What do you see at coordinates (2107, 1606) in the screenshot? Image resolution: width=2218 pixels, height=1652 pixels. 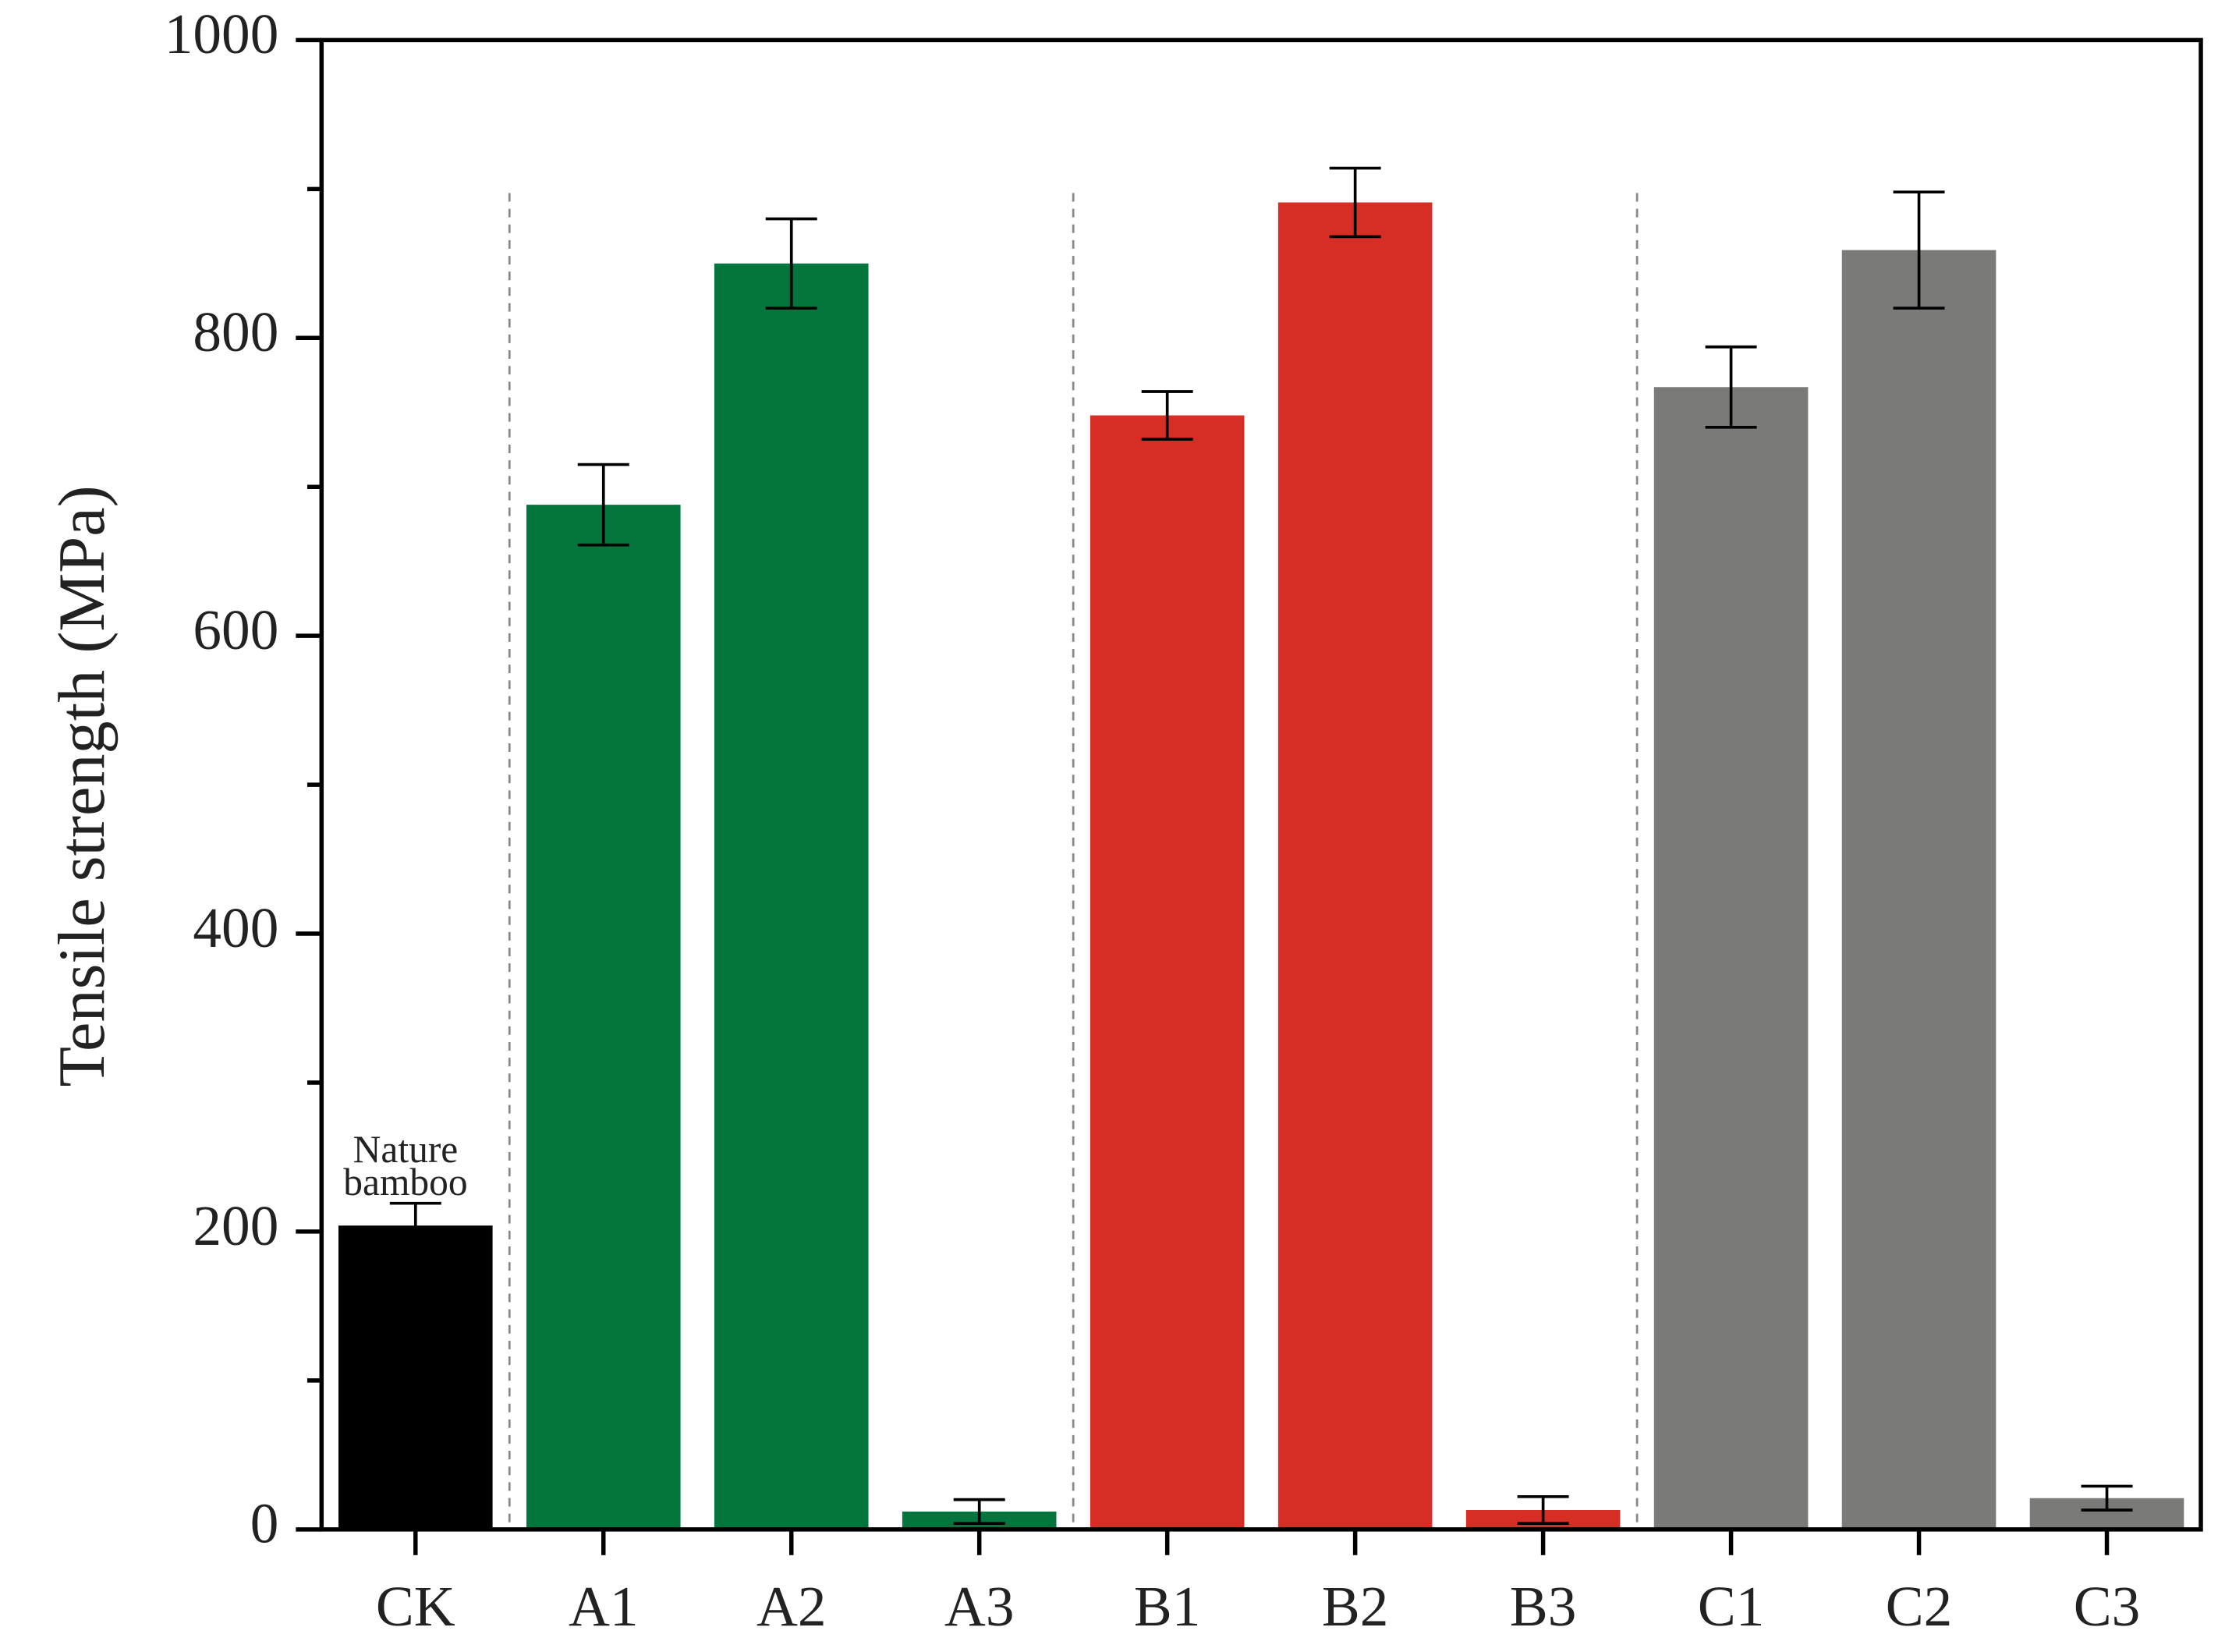 I see `x-tick-label: C3` at bounding box center [2107, 1606].